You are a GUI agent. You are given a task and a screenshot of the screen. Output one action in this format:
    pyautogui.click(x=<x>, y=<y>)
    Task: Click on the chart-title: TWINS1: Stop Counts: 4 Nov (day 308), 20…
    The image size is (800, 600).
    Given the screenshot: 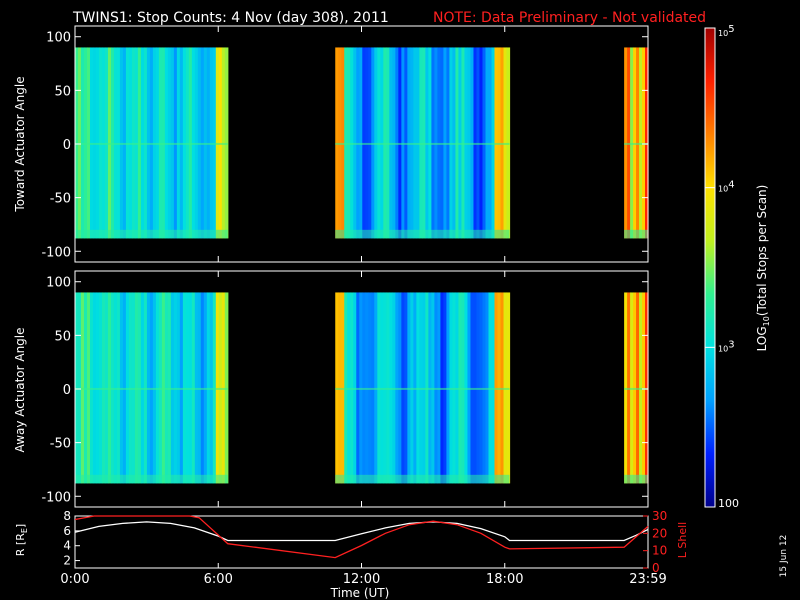 What is the action you would take?
    pyautogui.click(x=230, y=18)
    